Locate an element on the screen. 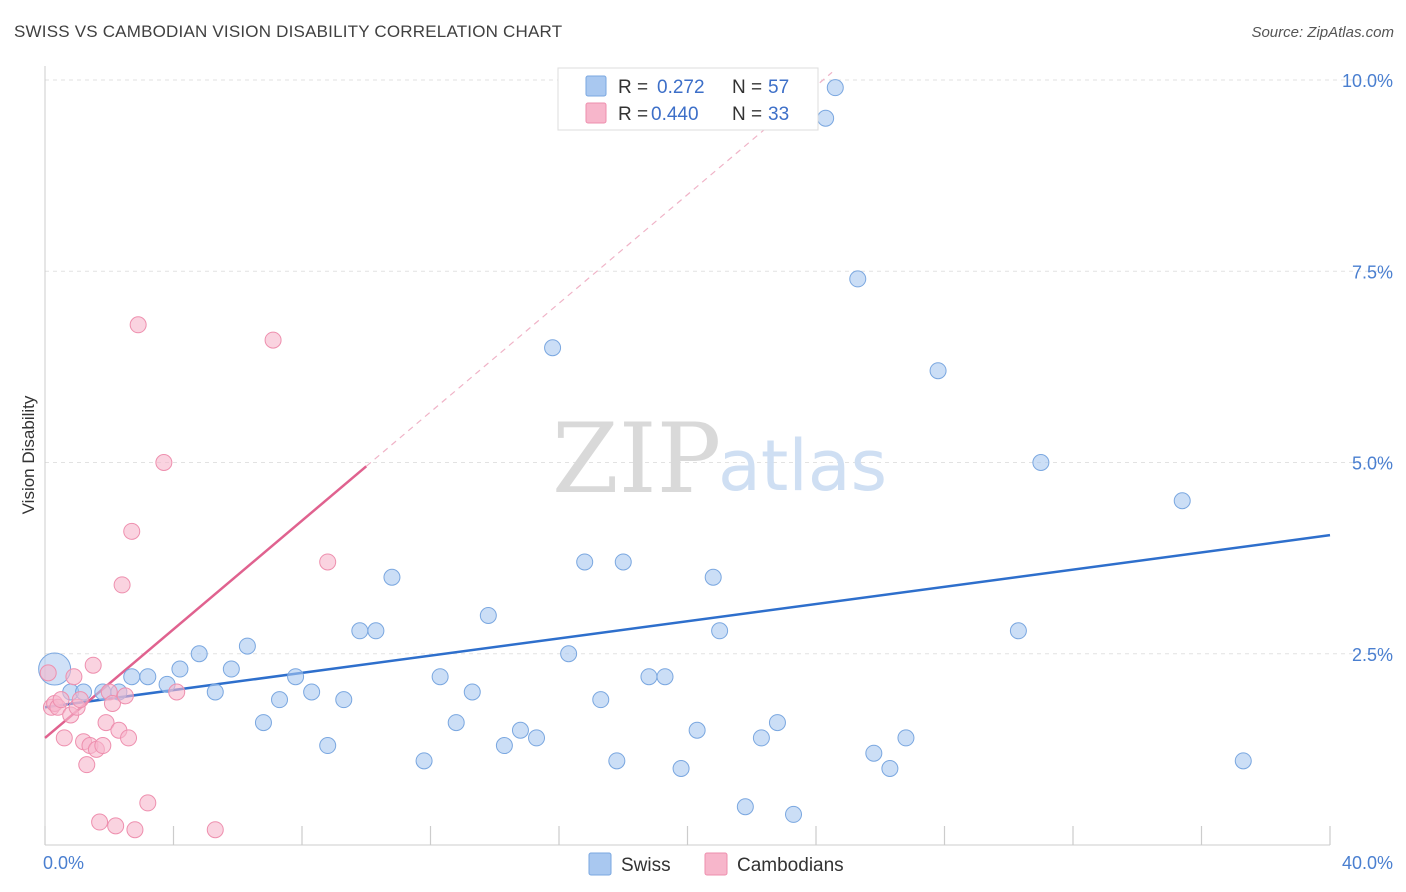 This screenshot has width=1406, height=892. y-tick-label-3: 10.0% is located at coordinates (1367, 81).